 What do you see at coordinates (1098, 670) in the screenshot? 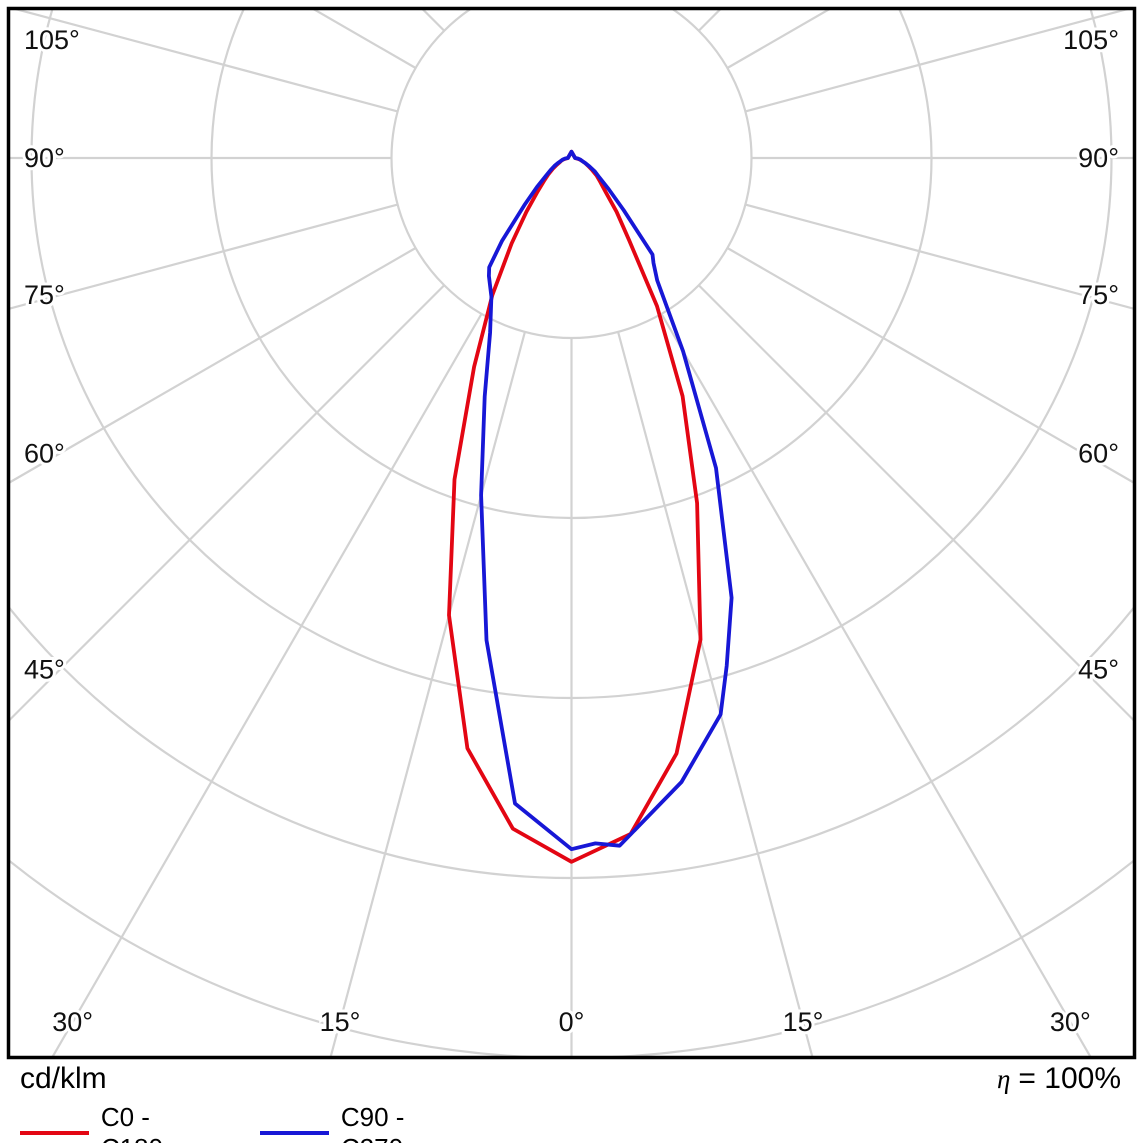
I see `angle-label-right-45: 45°` at bounding box center [1098, 670].